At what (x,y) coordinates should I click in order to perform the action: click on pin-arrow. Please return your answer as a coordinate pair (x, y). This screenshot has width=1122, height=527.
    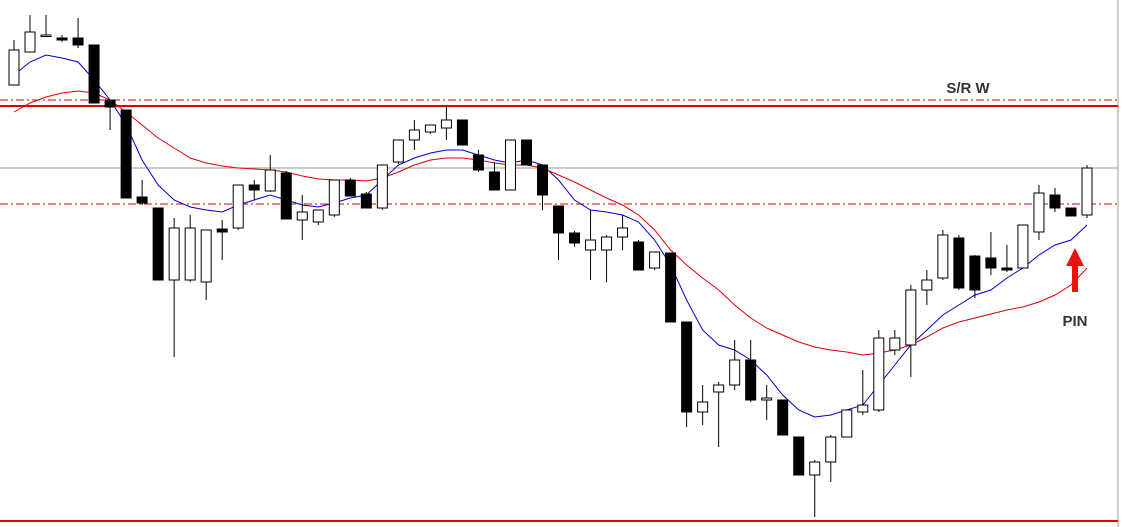
    Looking at the image, I should click on (1075, 270).